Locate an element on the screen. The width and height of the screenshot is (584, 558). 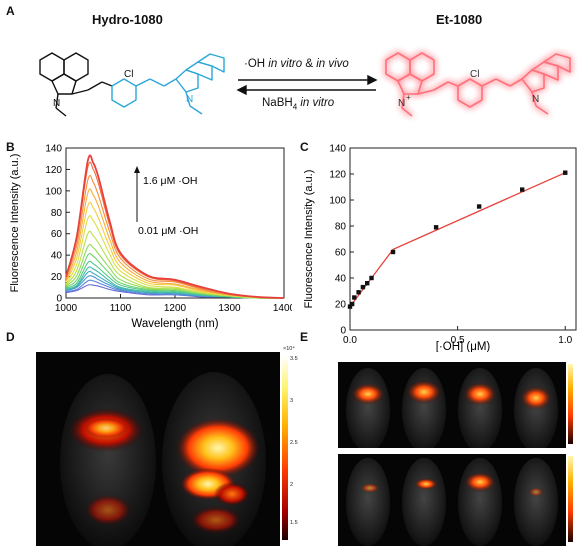
chart-c-xtick-label: 1.0 is located at coordinates (565, 340).